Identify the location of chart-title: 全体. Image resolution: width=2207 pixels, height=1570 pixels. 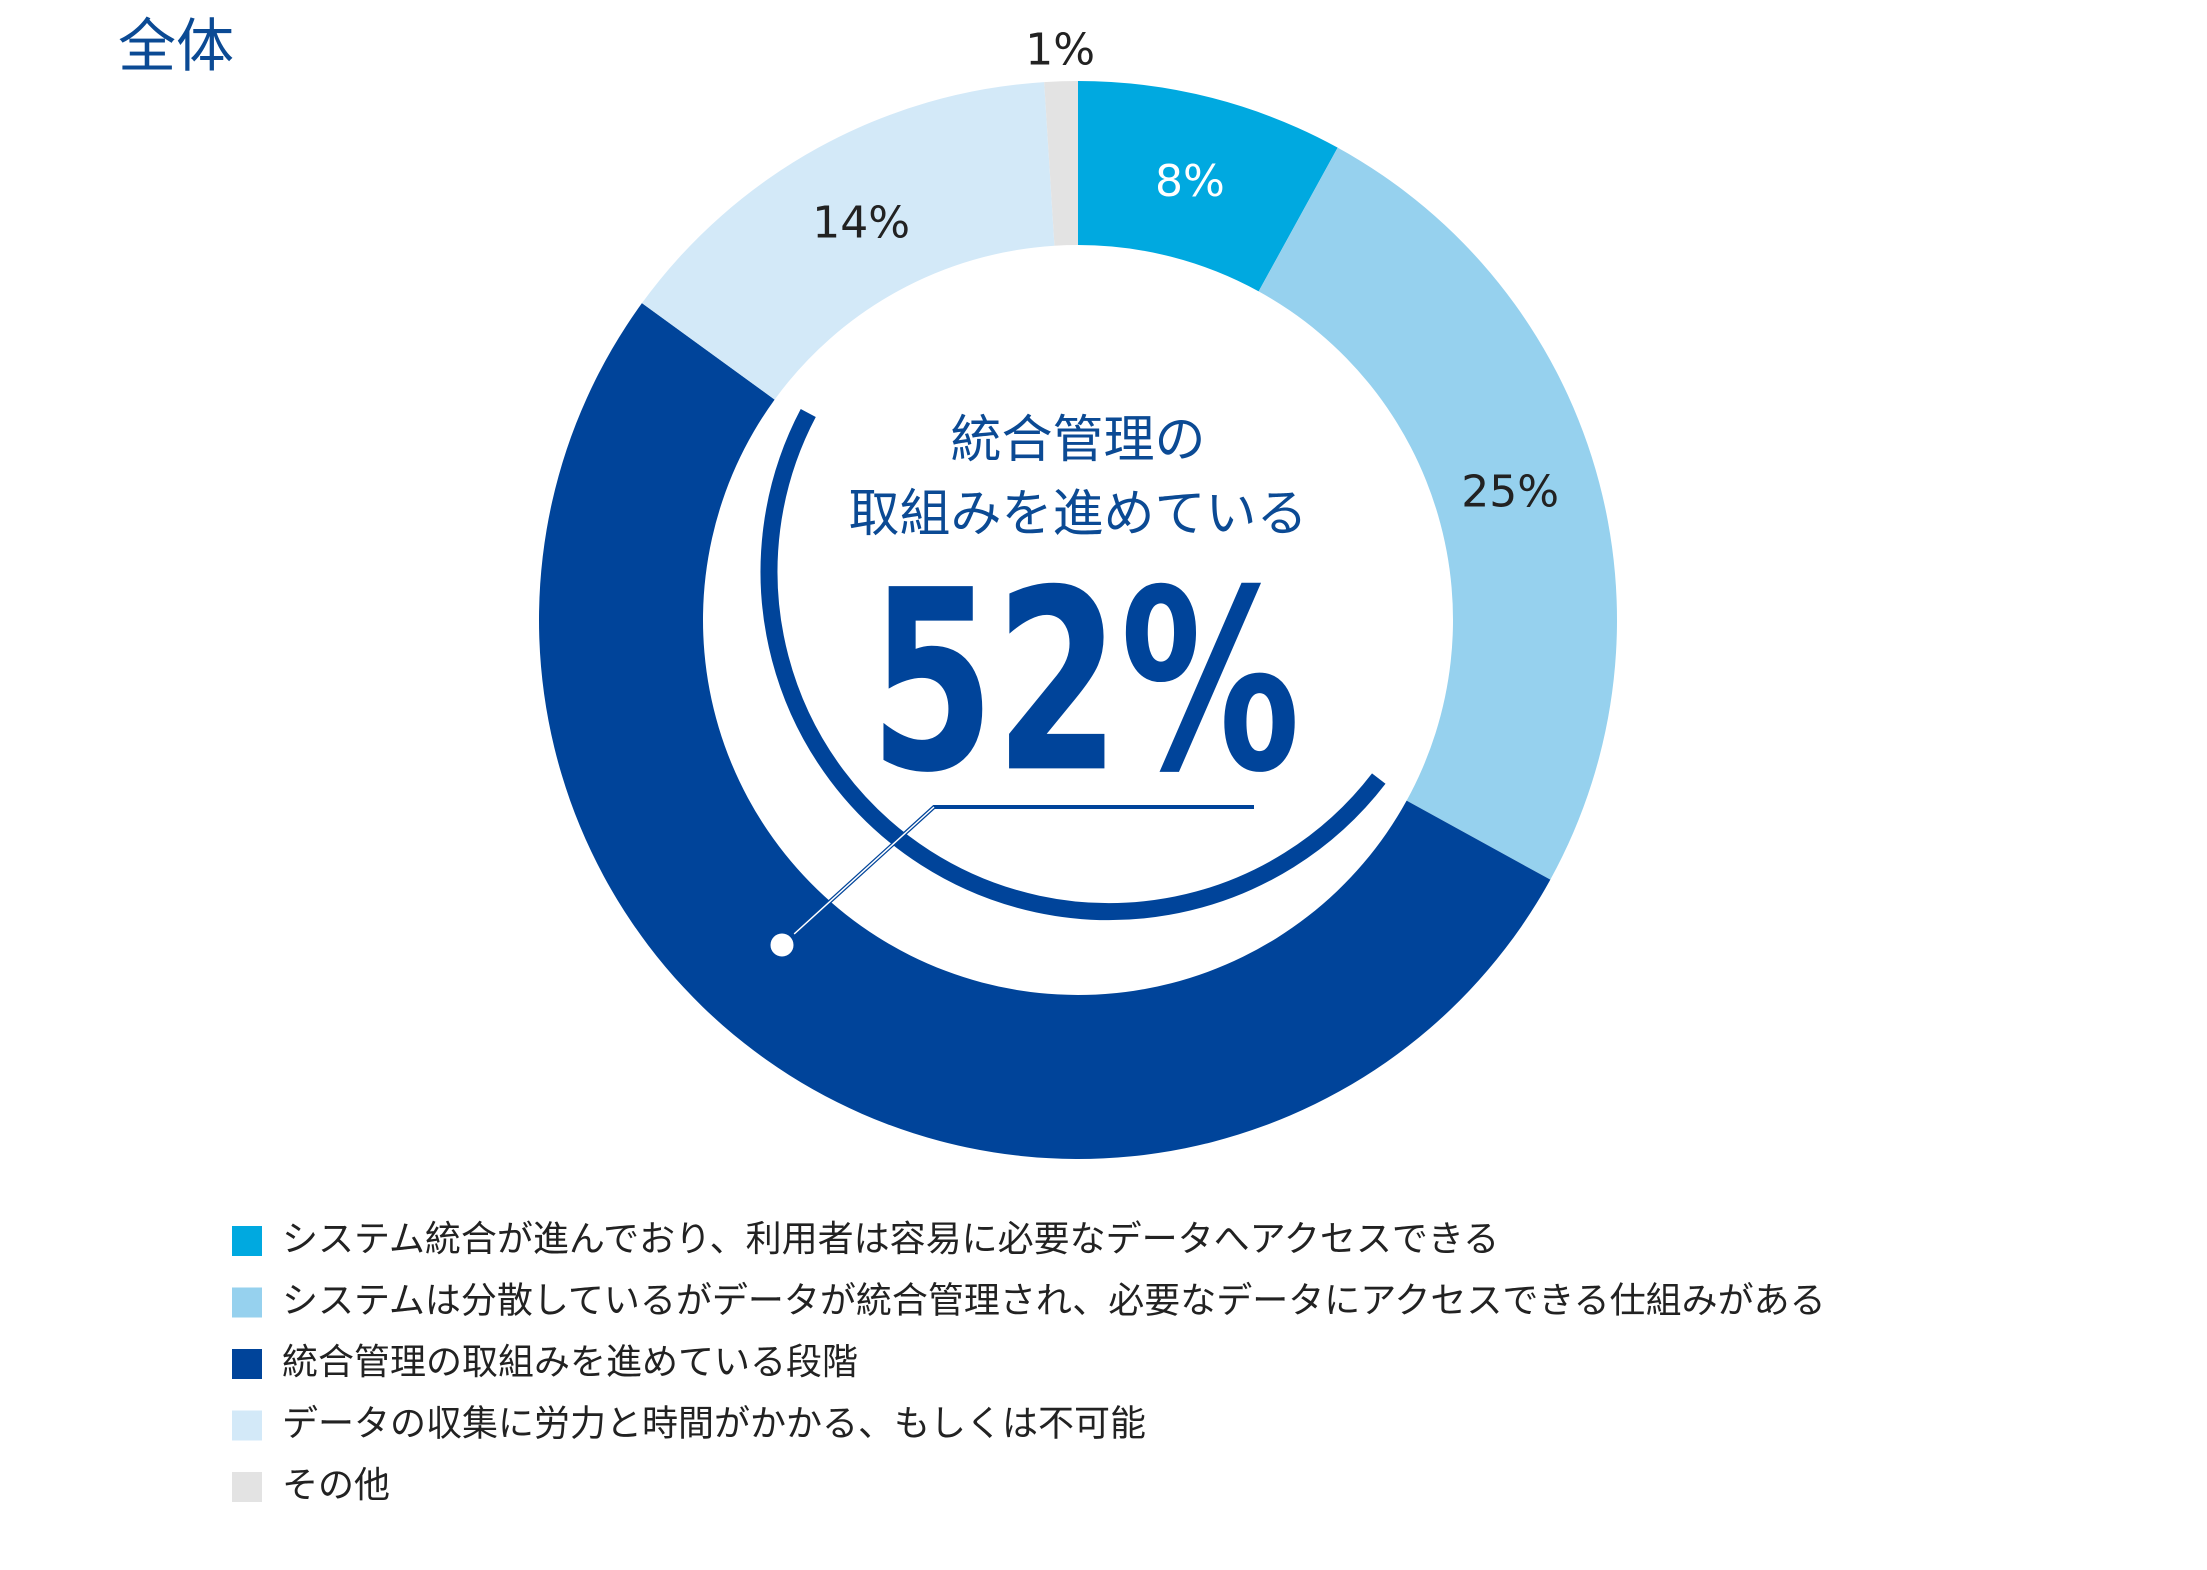
(176, 46).